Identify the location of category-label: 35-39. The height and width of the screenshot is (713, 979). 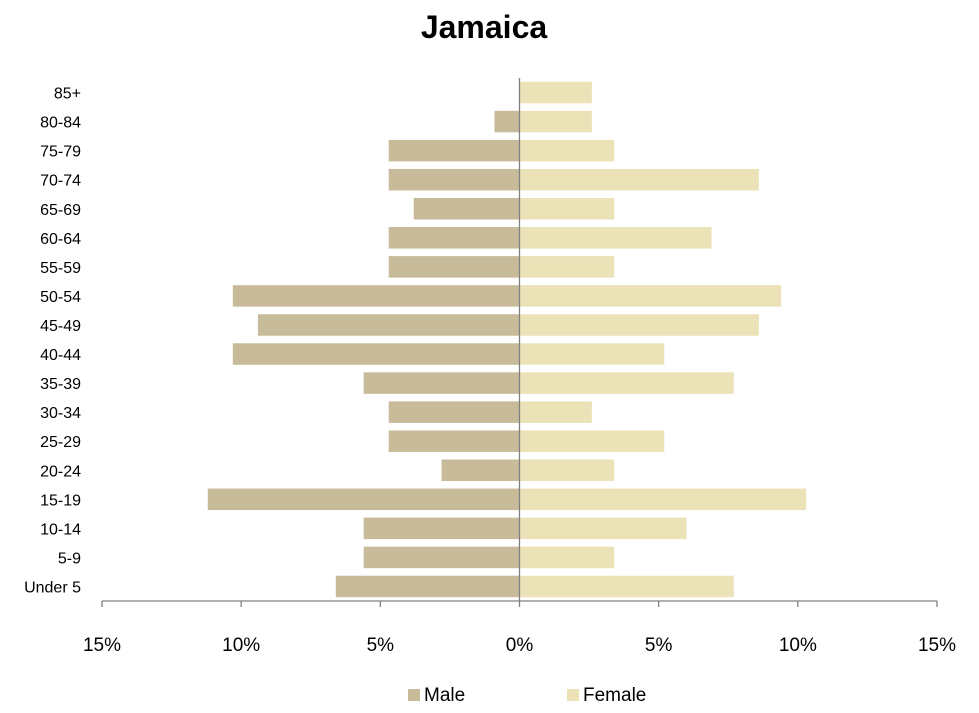
(60, 384).